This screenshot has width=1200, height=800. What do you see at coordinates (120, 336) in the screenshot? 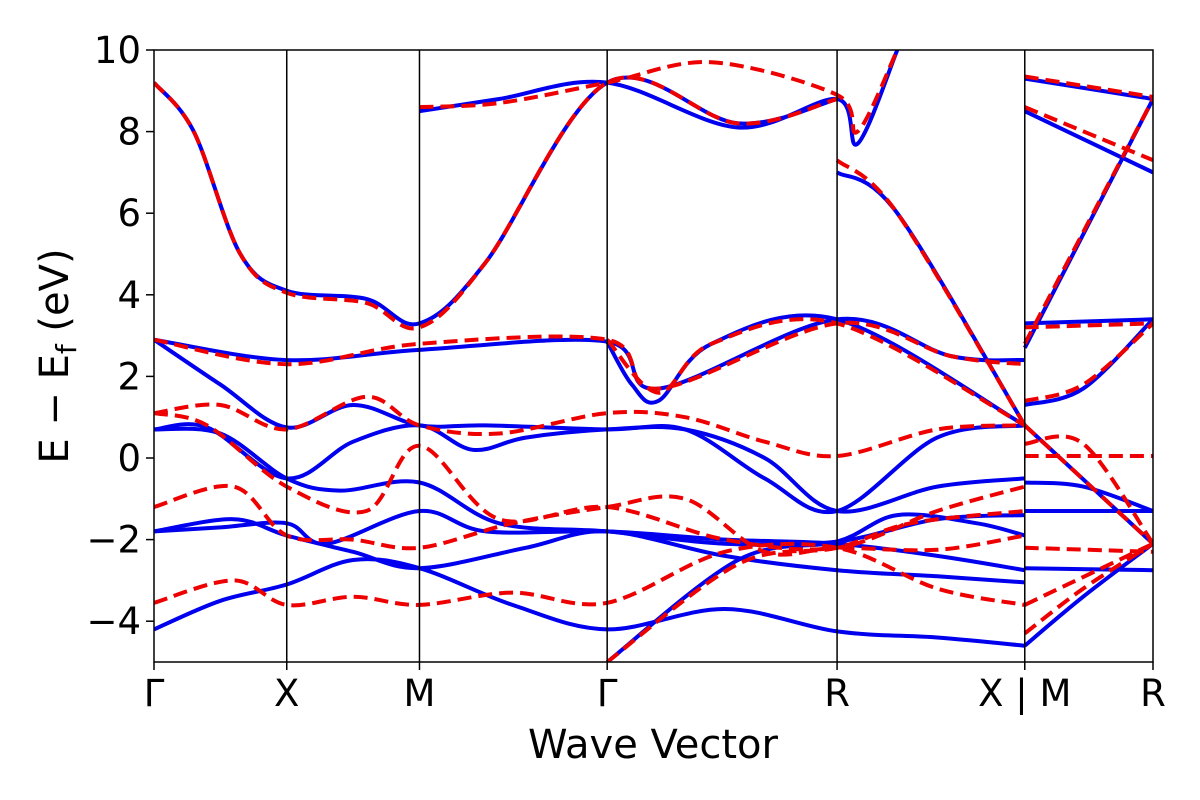
I see `y-axis: −4 −2 0 2 4 6 8 10` at bounding box center [120, 336].